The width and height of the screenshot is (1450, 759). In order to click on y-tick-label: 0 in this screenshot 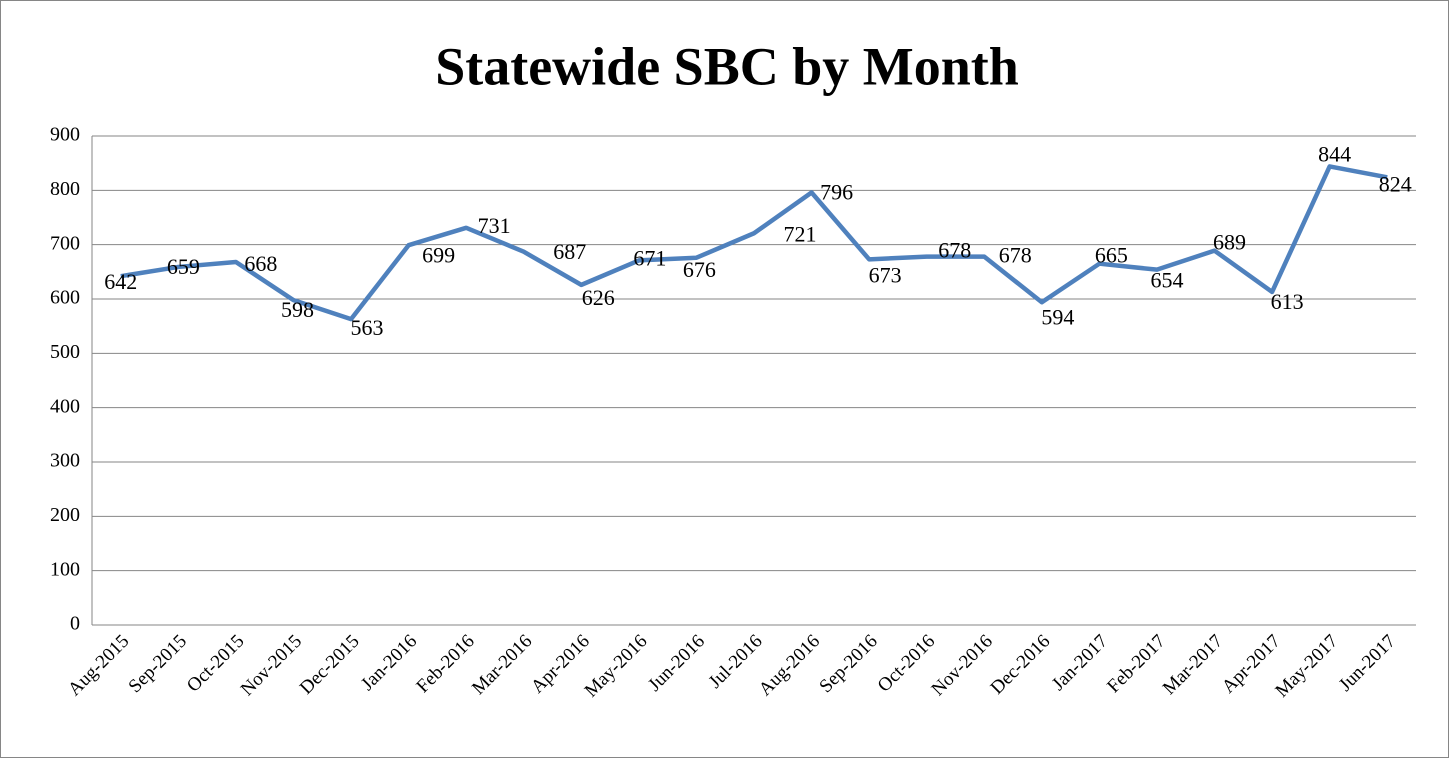, I will do `click(75, 624)`.